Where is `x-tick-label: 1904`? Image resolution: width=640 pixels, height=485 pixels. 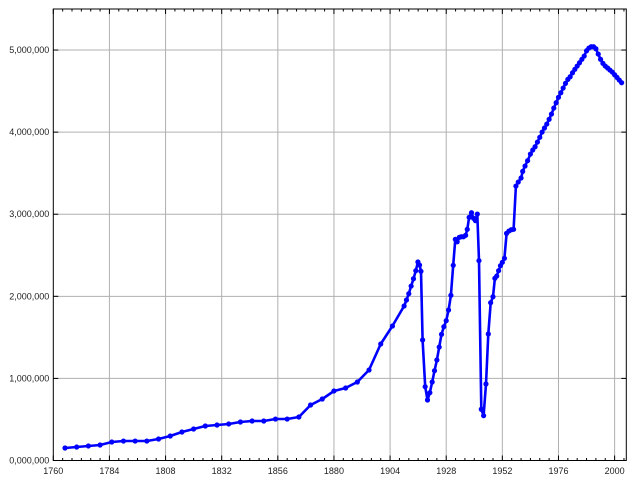 x-tick-label: 1904 is located at coordinates (390, 471).